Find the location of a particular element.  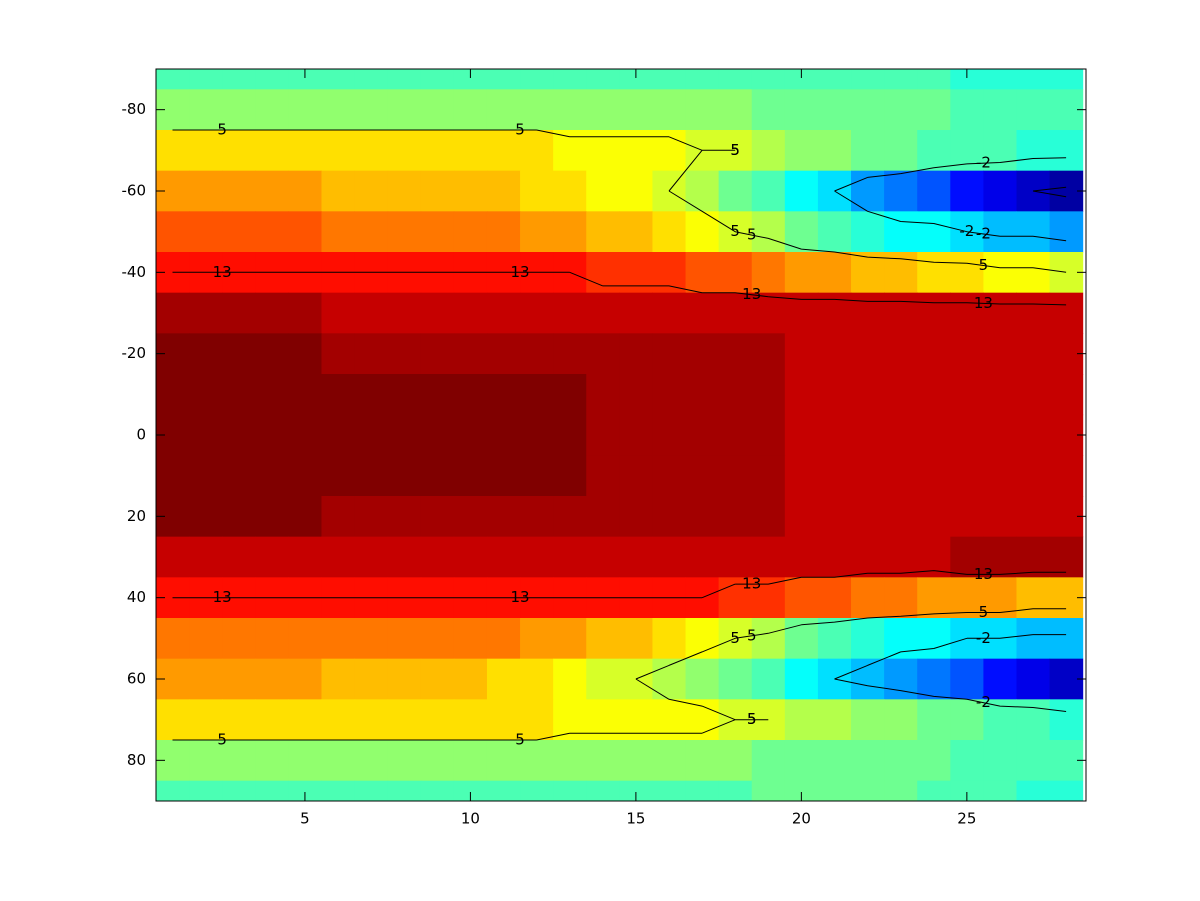

y-tick-label: -80 is located at coordinates (134, 109).